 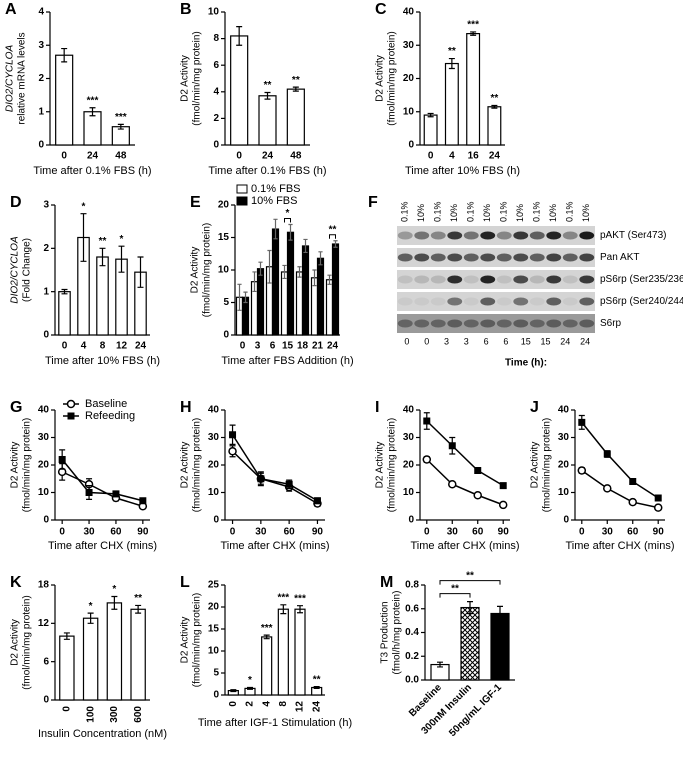 What do you see at coordinates (27, 270) in the screenshot?
I see `y-axis-label: (Fold Change)` at bounding box center [27, 270].